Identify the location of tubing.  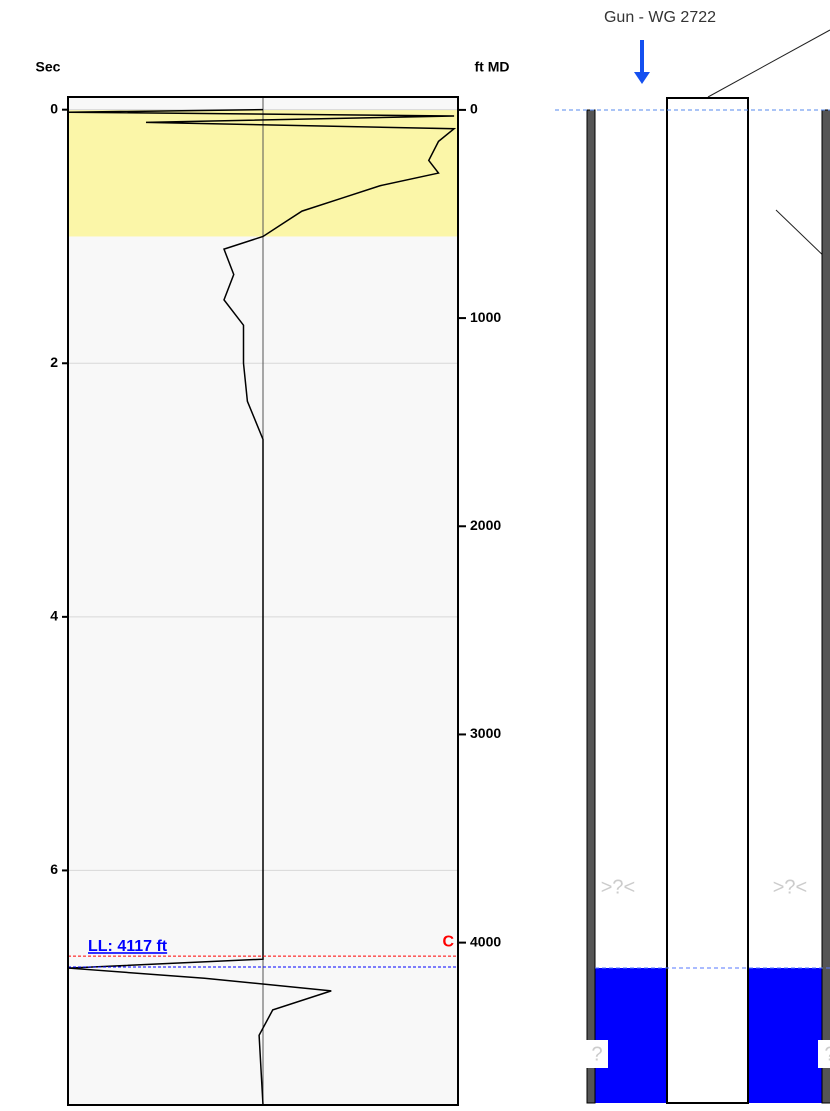
(707, 600).